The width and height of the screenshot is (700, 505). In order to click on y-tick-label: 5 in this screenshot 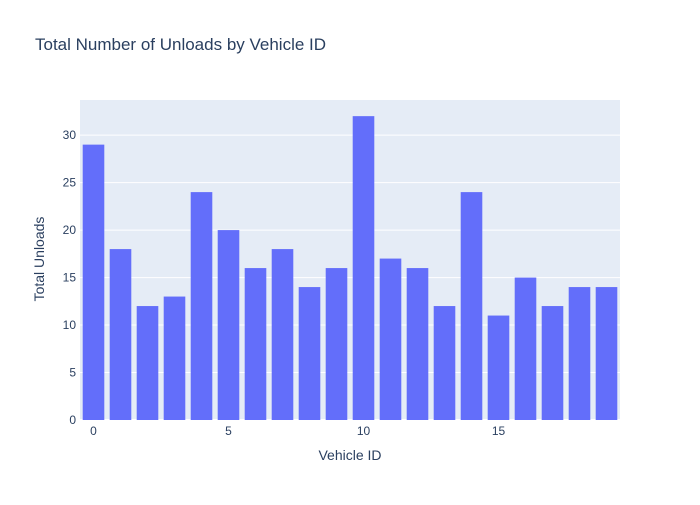, I will do `click(72, 373)`.